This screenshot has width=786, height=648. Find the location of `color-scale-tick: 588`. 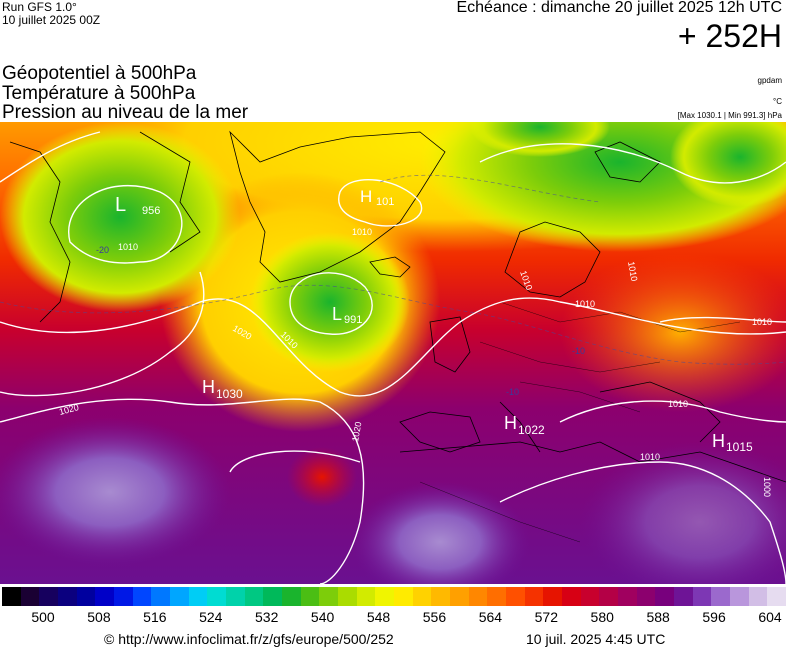

color-scale-tick: 588 is located at coordinates (658, 617).